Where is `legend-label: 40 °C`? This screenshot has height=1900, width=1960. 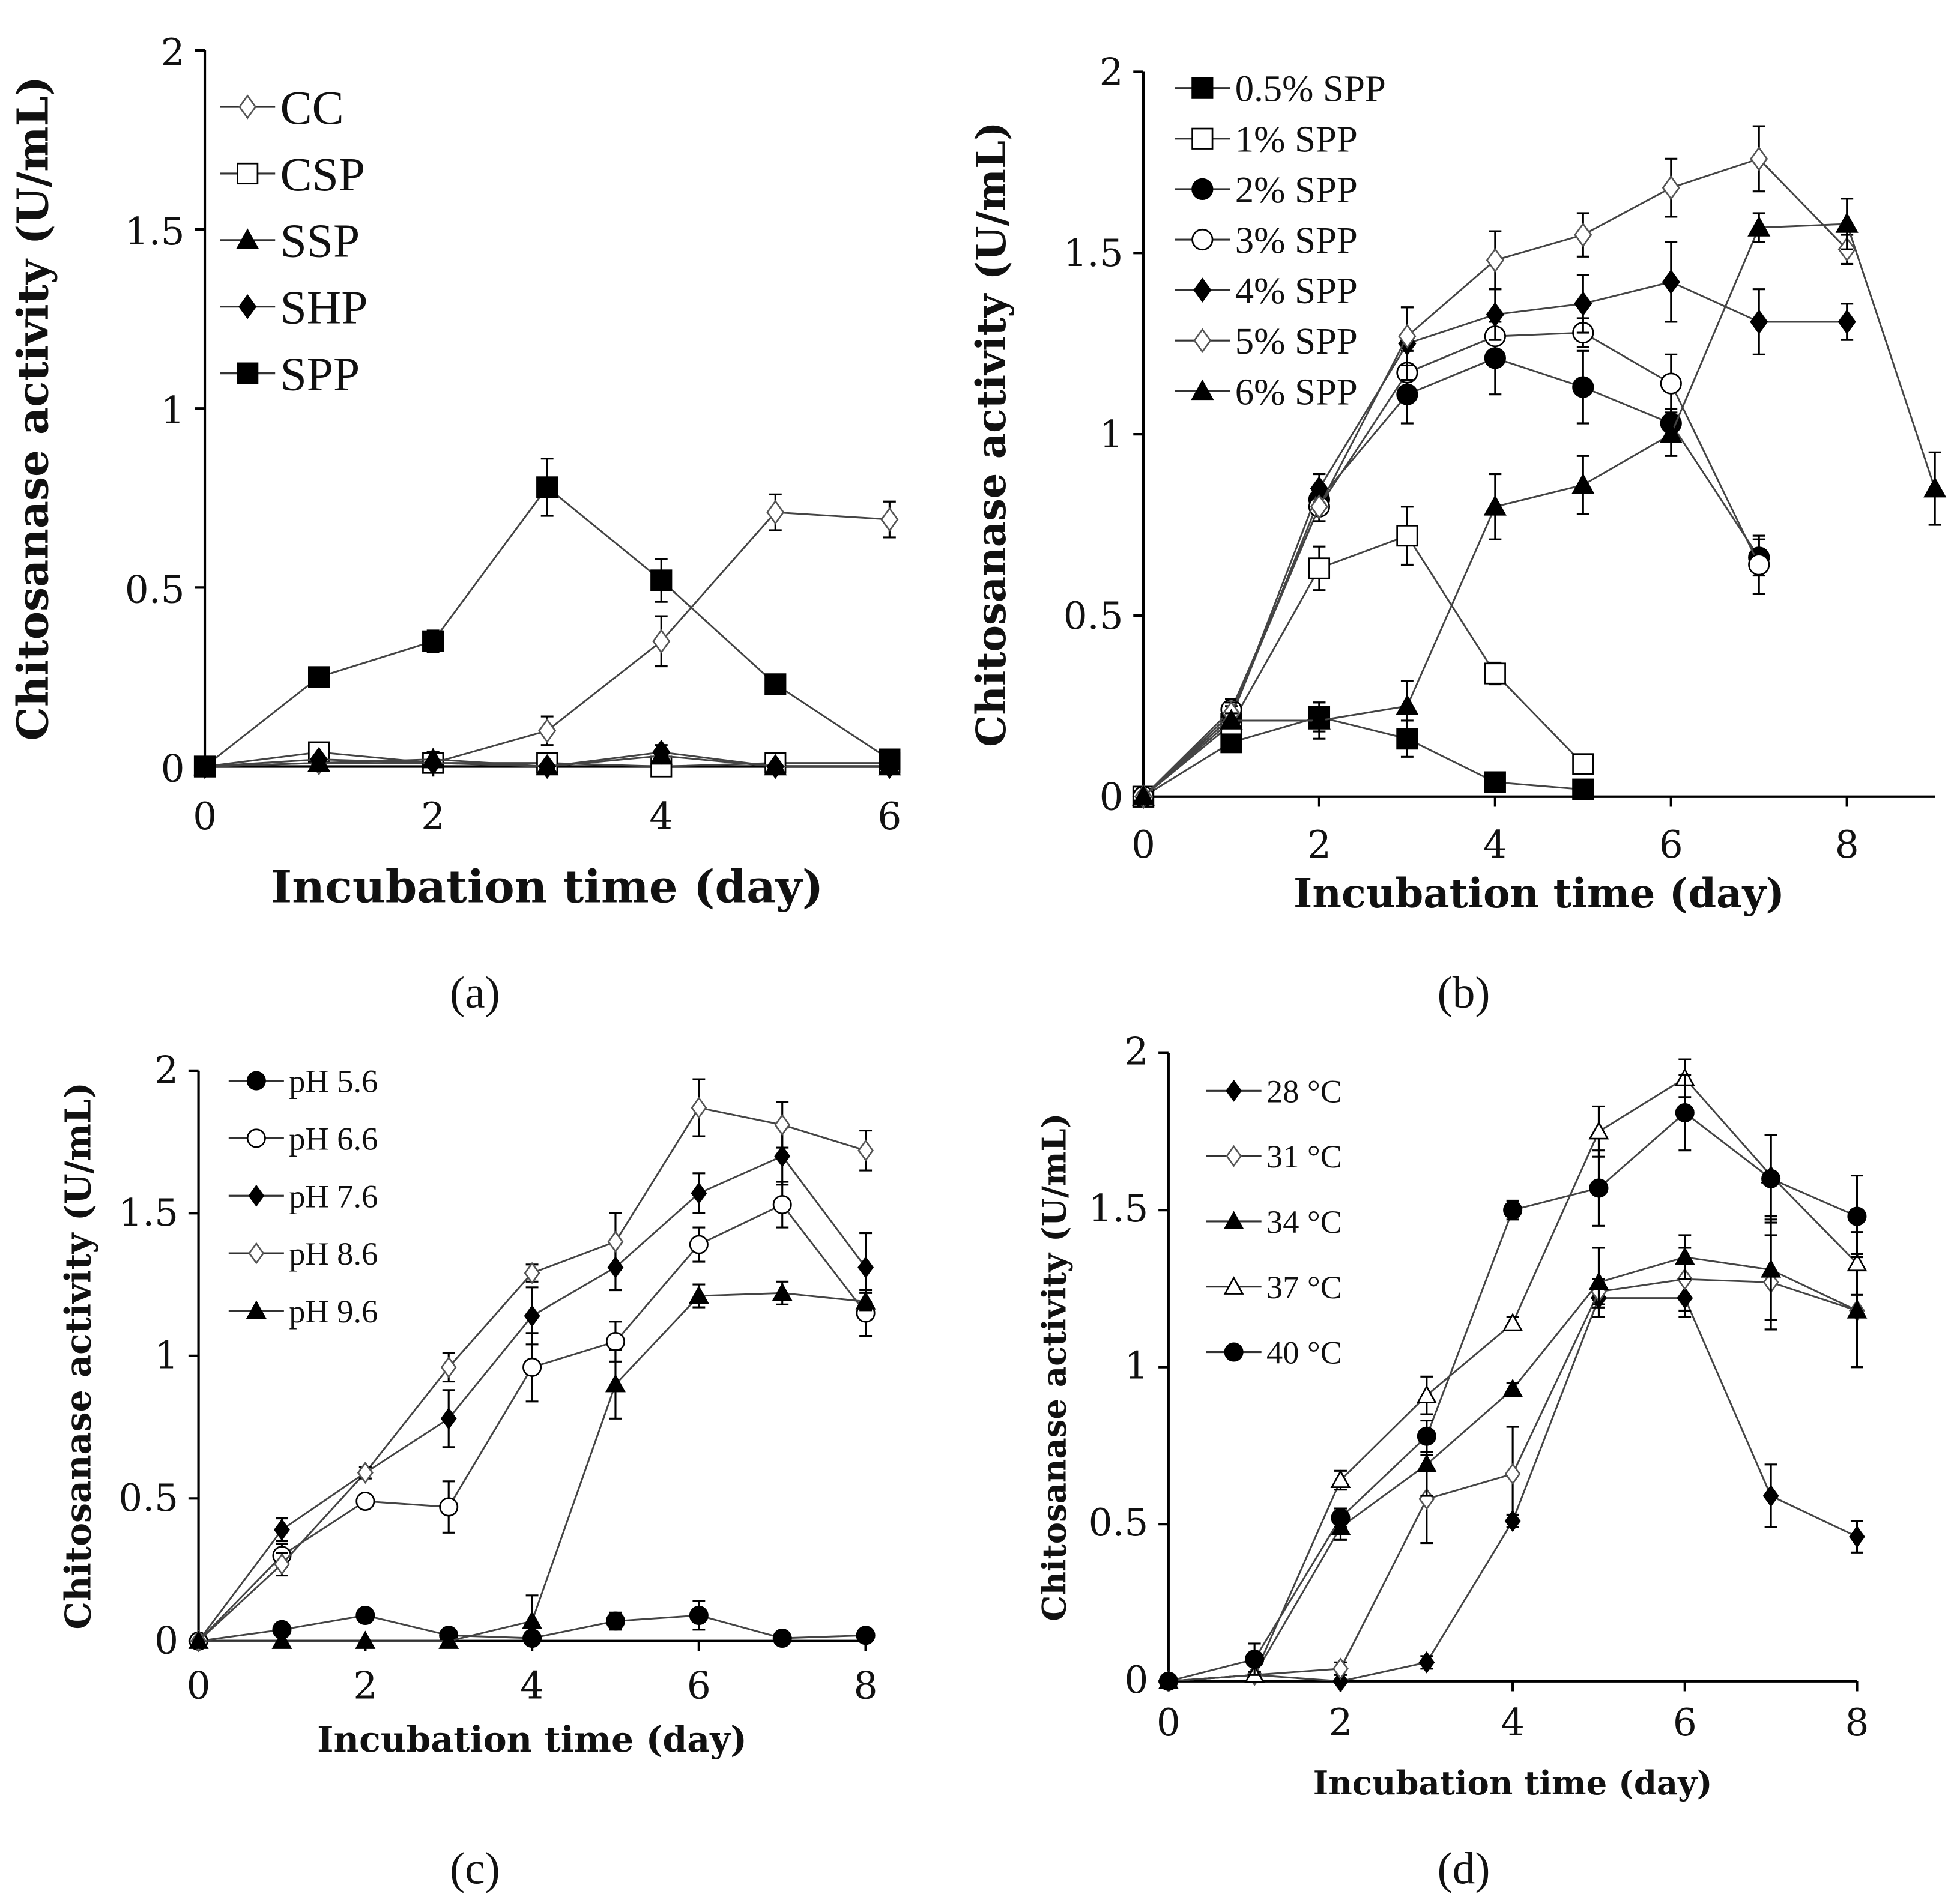
legend-label: 40 °C is located at coordinates (1304, 1353).